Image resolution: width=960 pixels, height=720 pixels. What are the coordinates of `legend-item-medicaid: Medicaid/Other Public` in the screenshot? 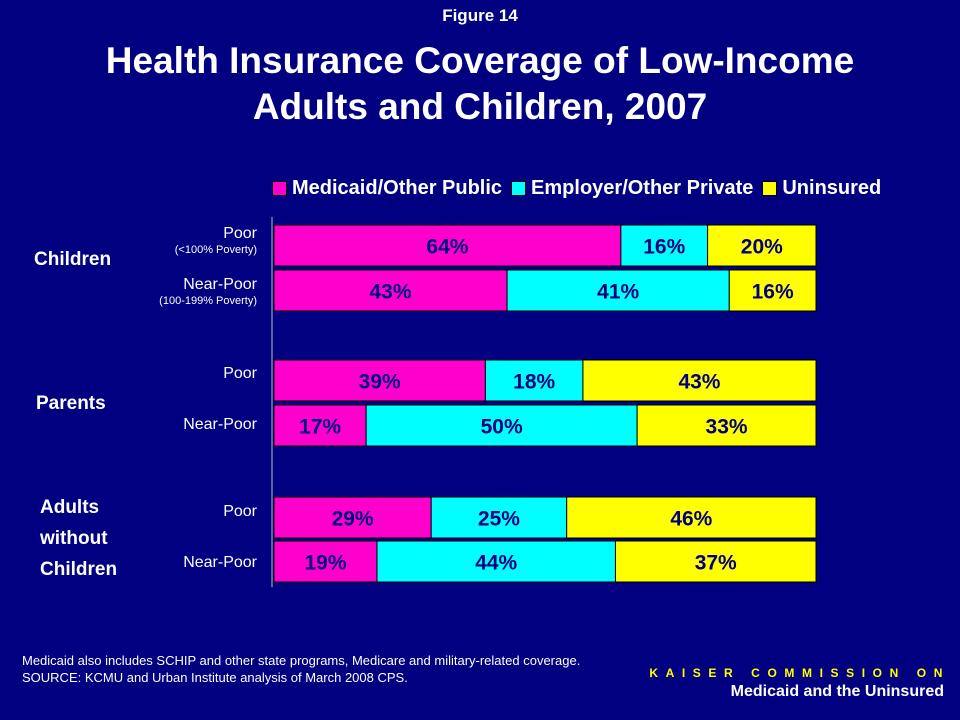 It's located at (387, 188).